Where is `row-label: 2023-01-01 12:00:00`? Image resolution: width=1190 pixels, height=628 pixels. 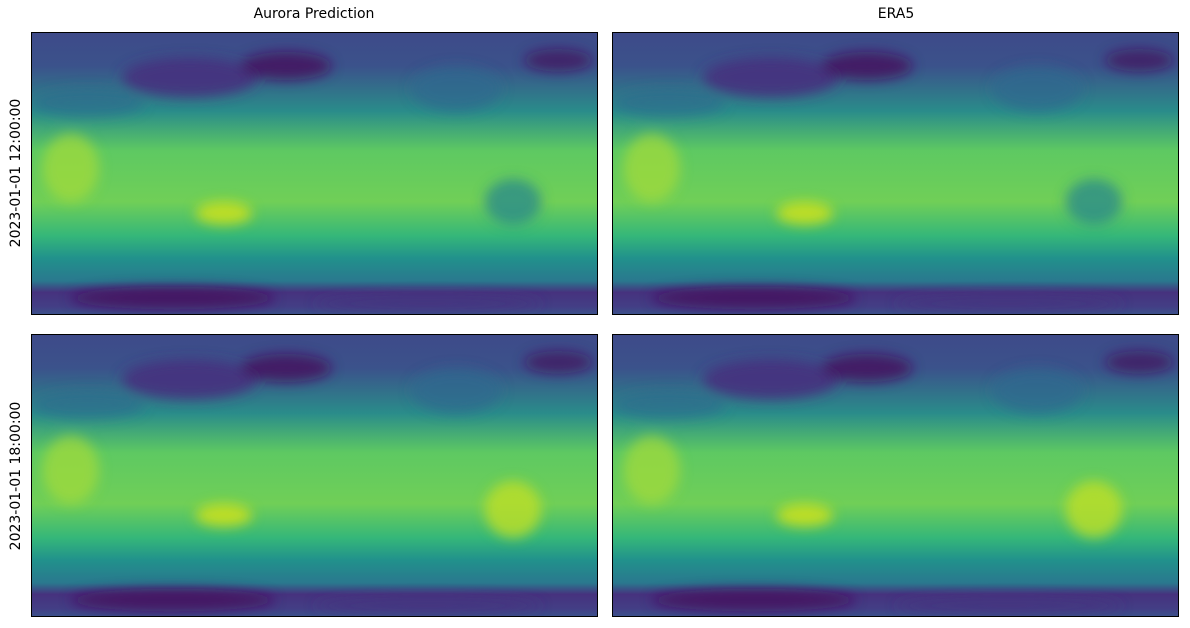
row-label: 2023-01-01 12:00:00 is located at coordinates (16, 173).